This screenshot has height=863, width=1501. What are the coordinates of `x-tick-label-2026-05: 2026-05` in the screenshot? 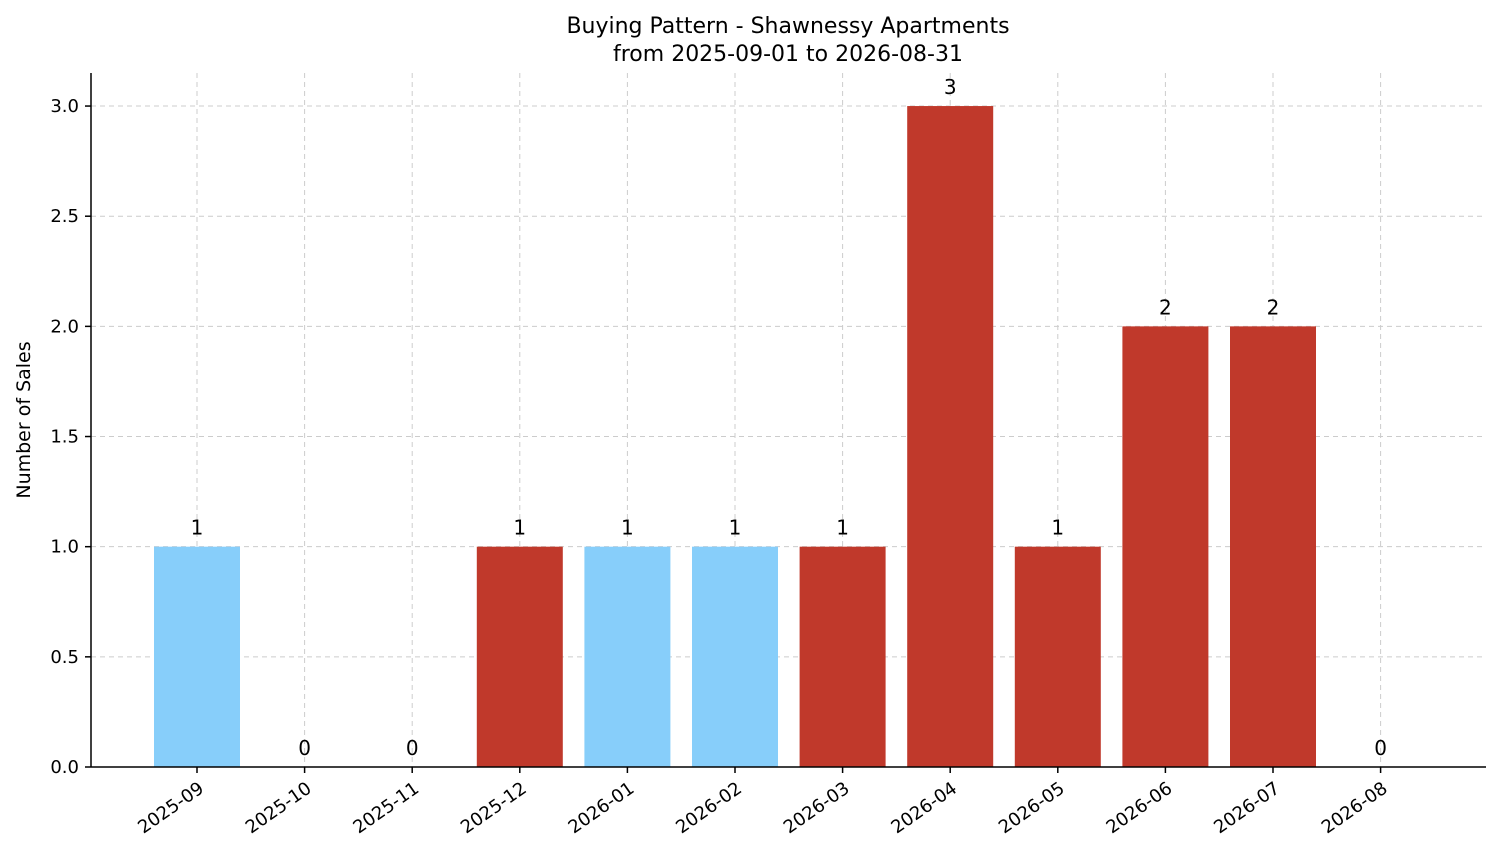 It's located at (1032, 808).